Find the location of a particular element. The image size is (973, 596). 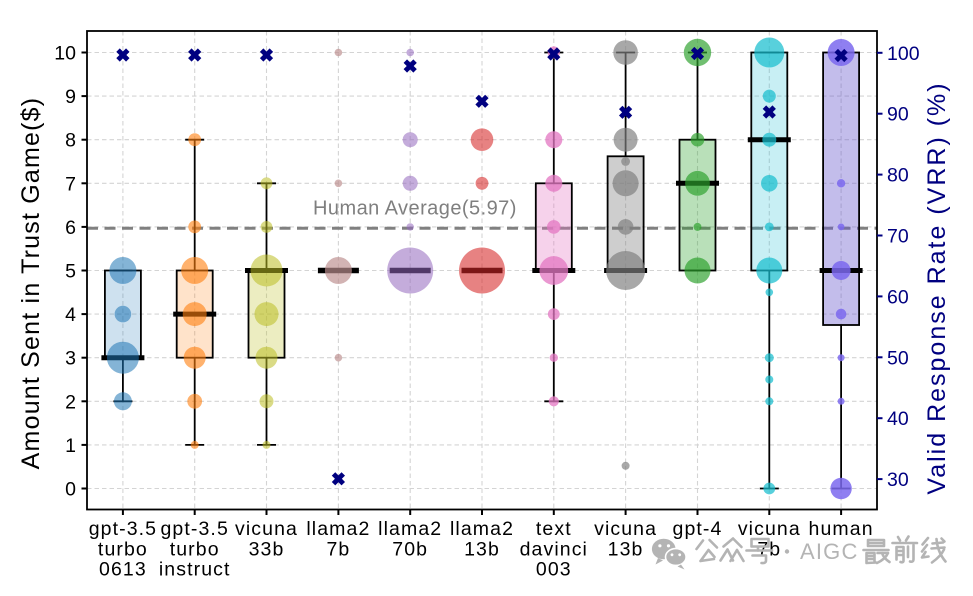

svg-text: 5 is located at coordinates (70, 272).